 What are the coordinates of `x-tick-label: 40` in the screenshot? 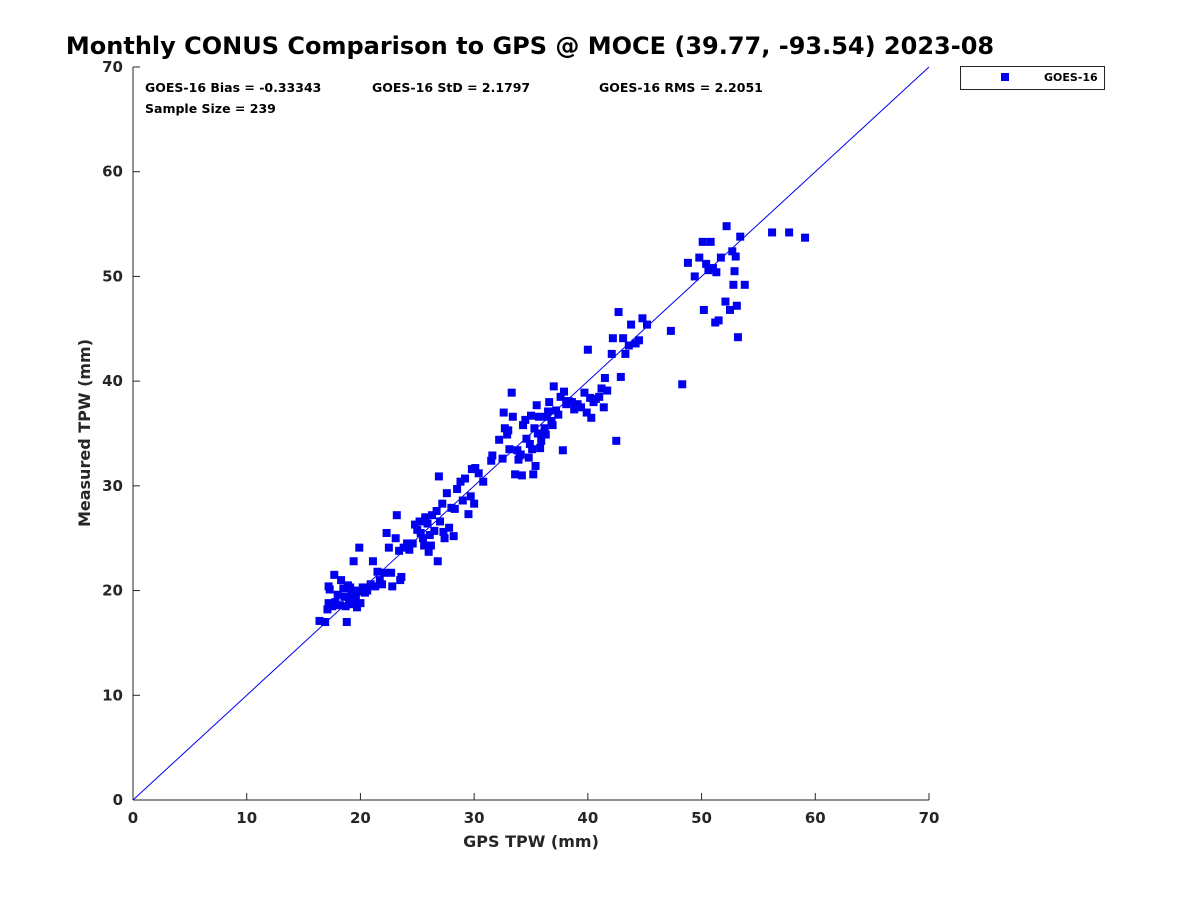 It's located at (587, 818).